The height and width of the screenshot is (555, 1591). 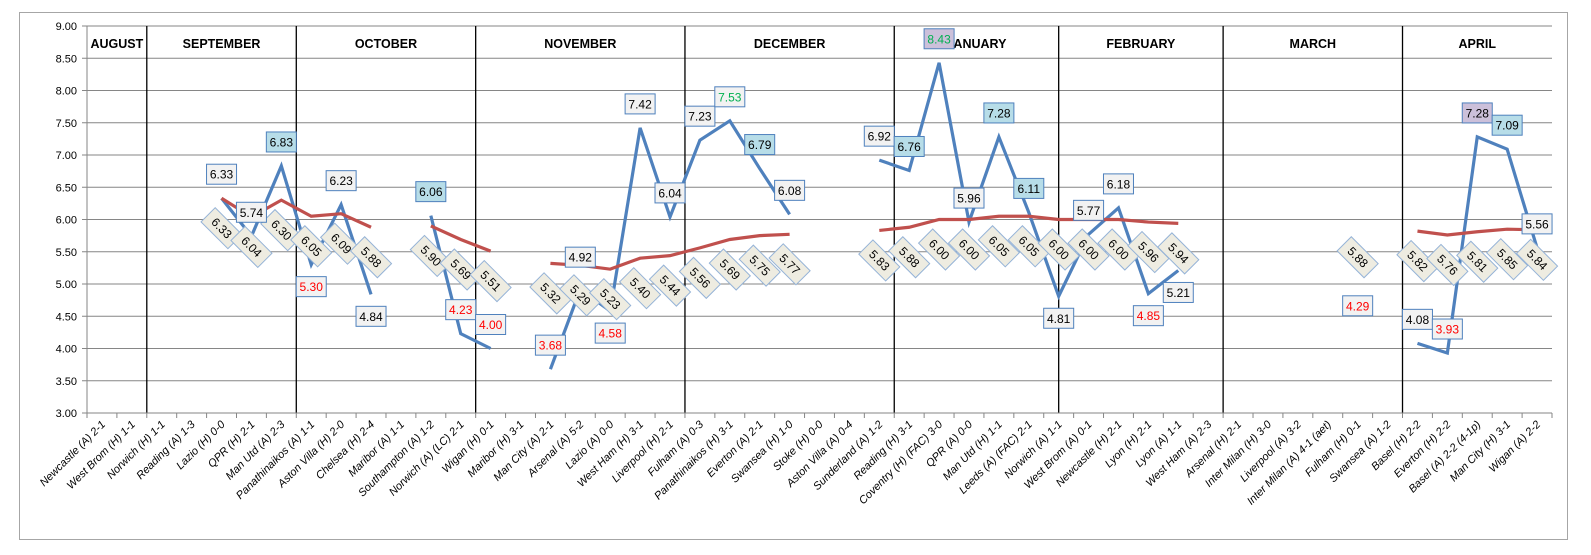 I want to click on rating-label-value: 6.92, so click(x=880, y=137).